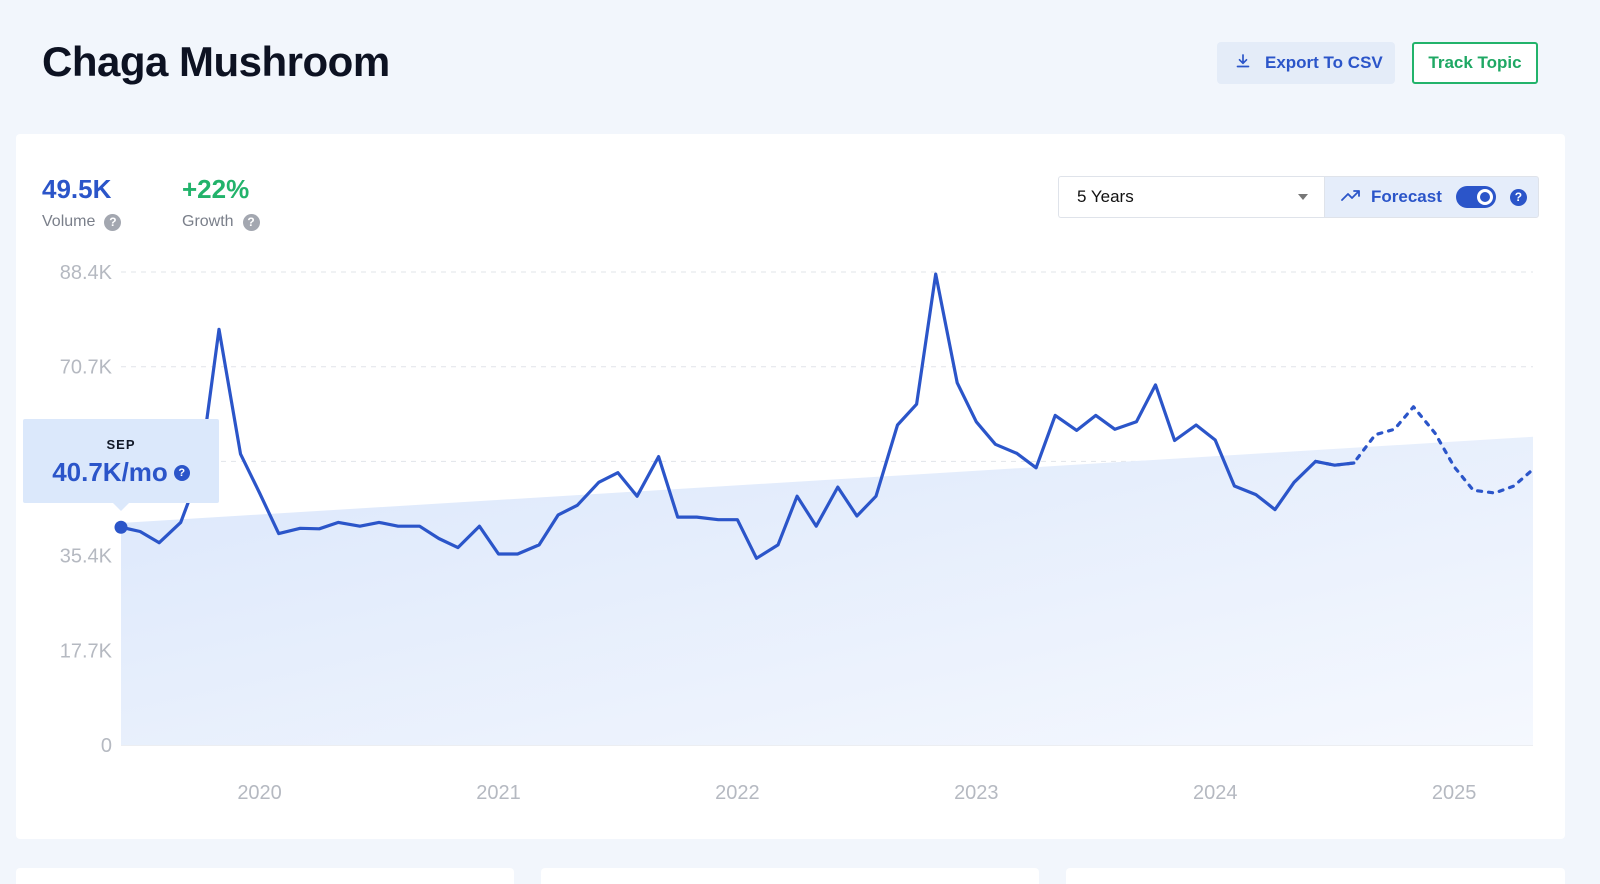 The height and width of the screenshot is (884, 1600). Describe the element at coordinates (77, 189) in the screenshot. I see `volume-value: 49.5K` at that location.